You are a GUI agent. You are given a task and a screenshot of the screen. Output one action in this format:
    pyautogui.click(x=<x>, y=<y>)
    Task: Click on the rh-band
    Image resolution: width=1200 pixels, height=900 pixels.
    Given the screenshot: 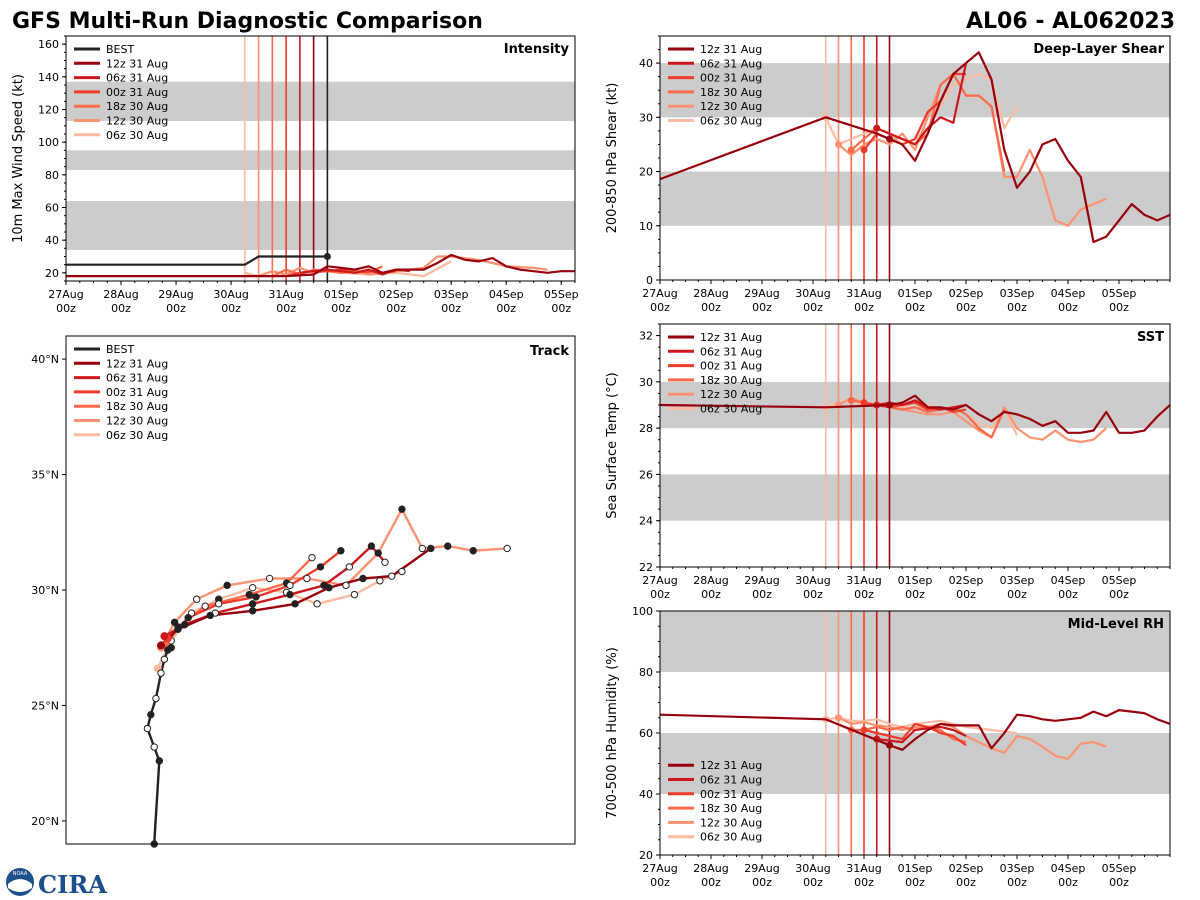 What is the action you would take?
    pyautogui.click(x=915, y=641)
    